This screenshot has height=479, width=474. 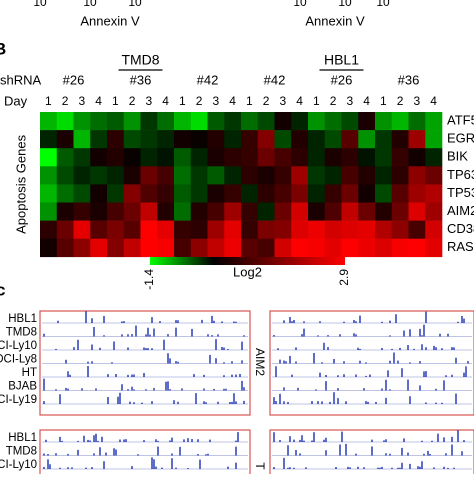 What do you see at coordinates (460, 119) in the screenshot?
I see `gene-label: ATF5` at bounding box center [460, 119].